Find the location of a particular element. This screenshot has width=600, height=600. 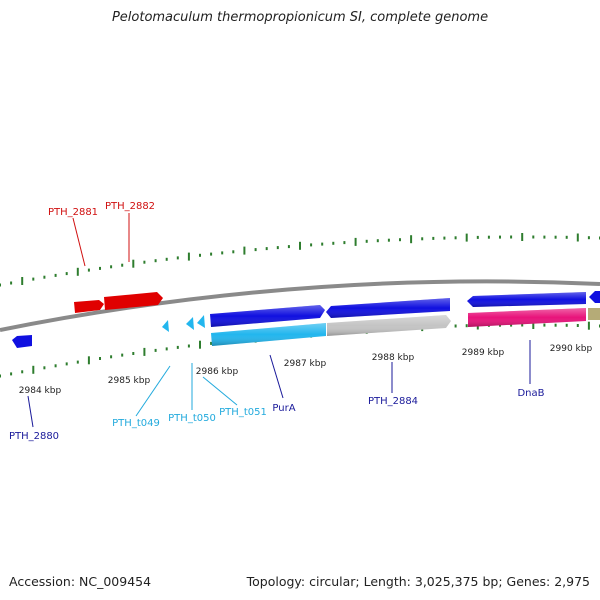

forward-genes is located at coordinates (337, 309).